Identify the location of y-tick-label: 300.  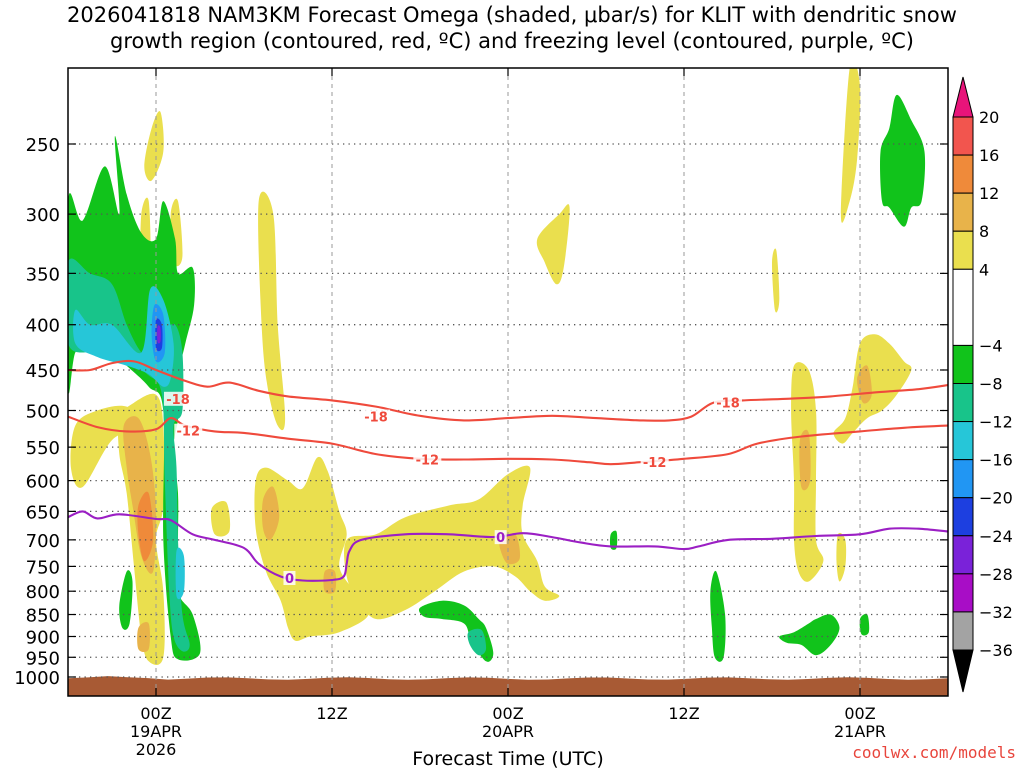
(43, 215).